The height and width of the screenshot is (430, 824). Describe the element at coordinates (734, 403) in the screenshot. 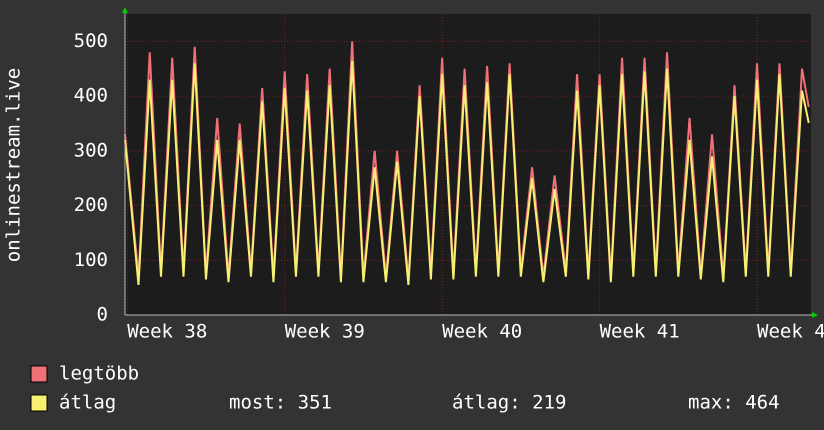

I see `legend-stat: max: 464` at that location.